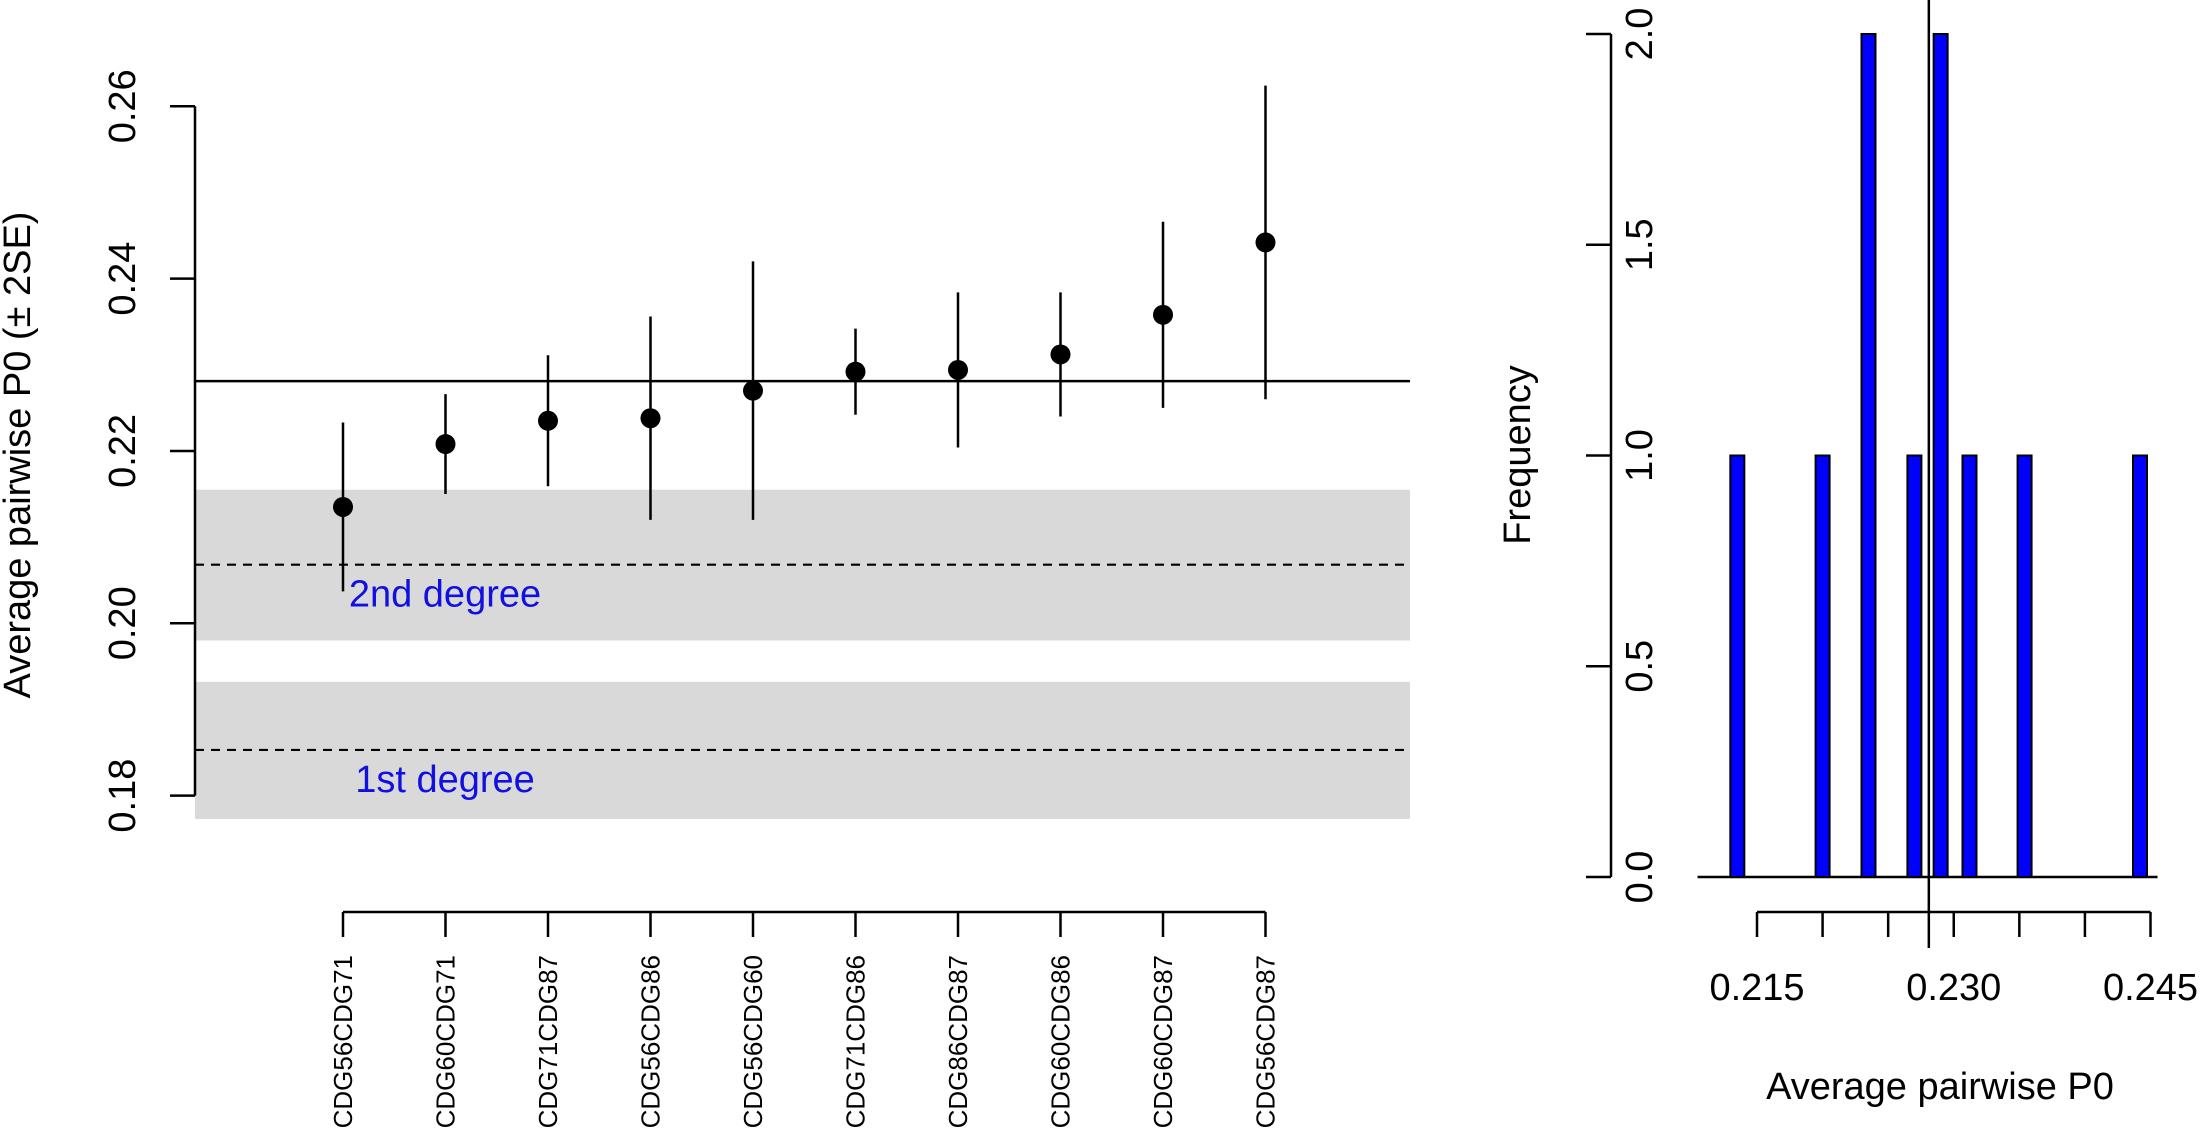  Describe the element at coordinates (446, 1041) in the screenshot. I see `x-tick-label: CDG60CDG71` at that location.